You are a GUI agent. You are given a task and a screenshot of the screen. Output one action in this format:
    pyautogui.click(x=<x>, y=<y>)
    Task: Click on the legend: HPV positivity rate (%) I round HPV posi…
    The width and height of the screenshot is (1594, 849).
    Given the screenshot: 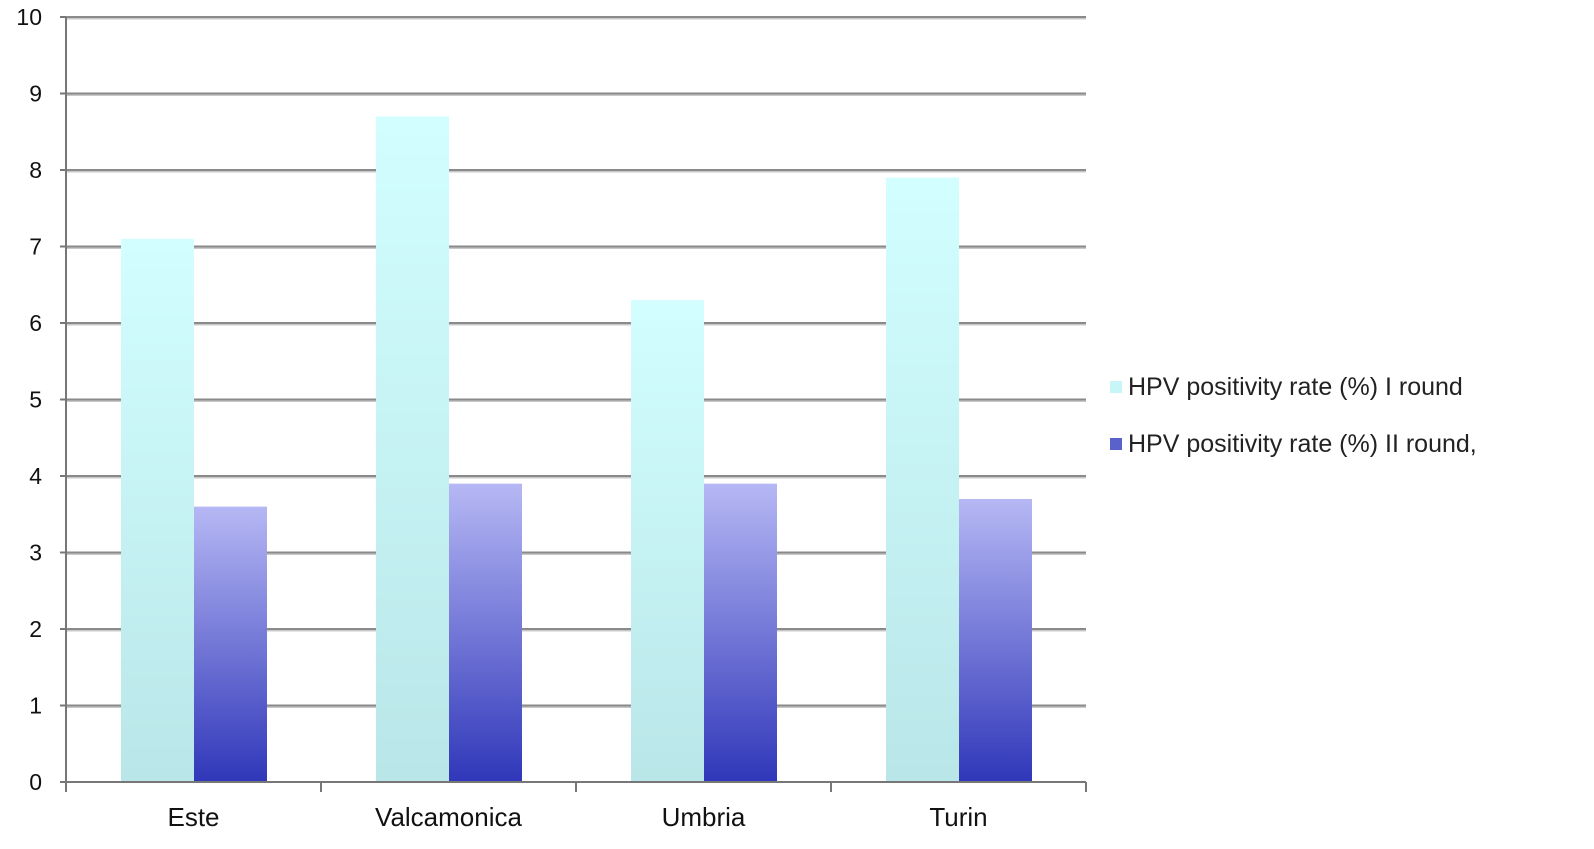 What is the action you would take?
    pyautogui.click(x=1293, y=429)
    